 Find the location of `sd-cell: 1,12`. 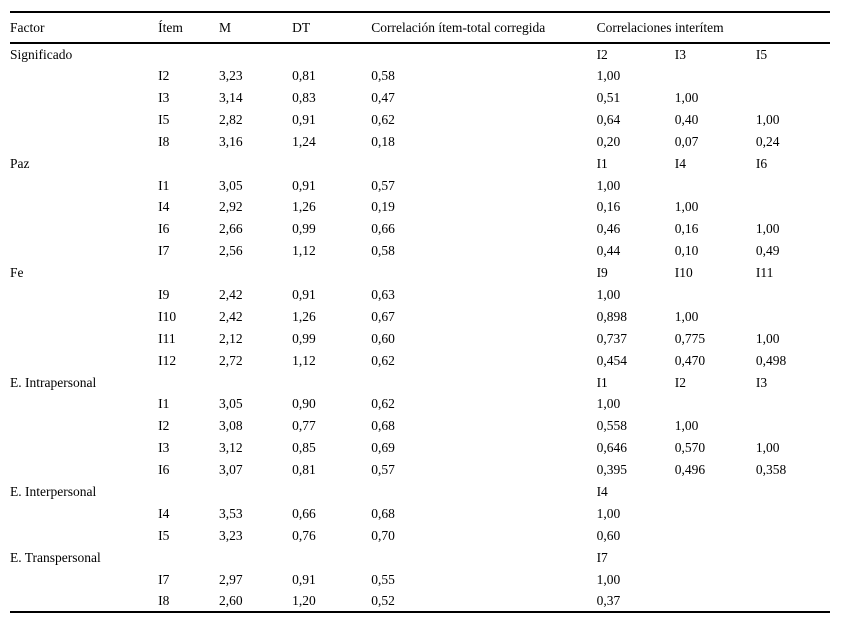

sd-cell: 1,12 is located at coordinates (304, 360).